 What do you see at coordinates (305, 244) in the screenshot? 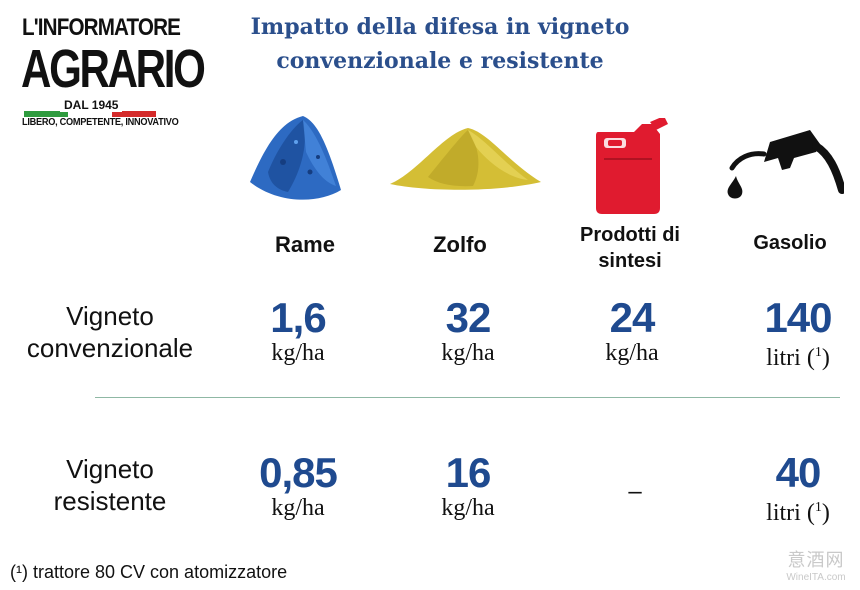
I see `product-header-rame: Rame` at bounding box center [305, 244].